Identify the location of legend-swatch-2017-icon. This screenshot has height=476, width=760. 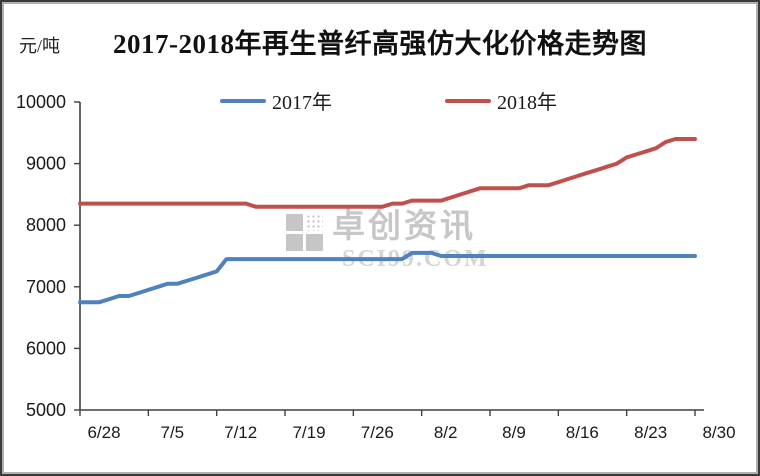
(243, 100).